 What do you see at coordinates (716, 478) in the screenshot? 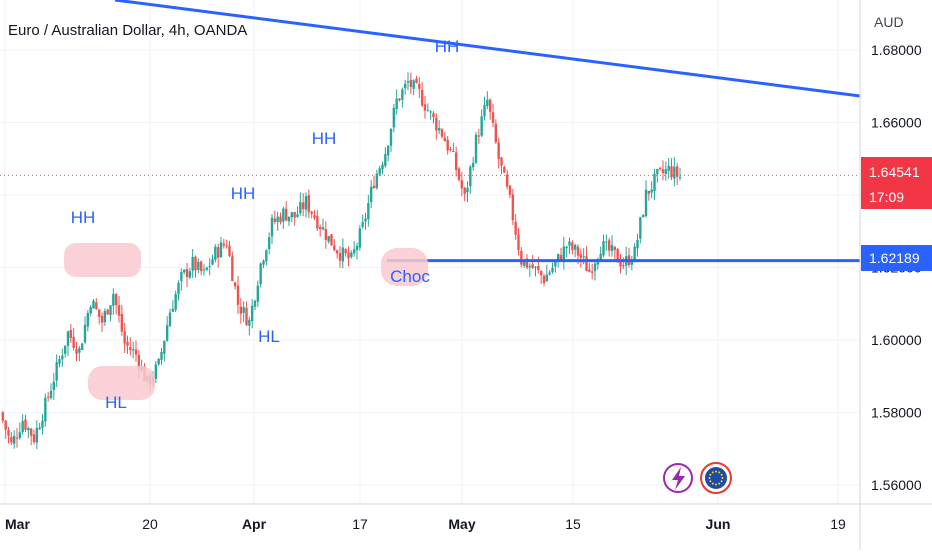
I see `eu-flag-icon` at bounding box center [716, 478].